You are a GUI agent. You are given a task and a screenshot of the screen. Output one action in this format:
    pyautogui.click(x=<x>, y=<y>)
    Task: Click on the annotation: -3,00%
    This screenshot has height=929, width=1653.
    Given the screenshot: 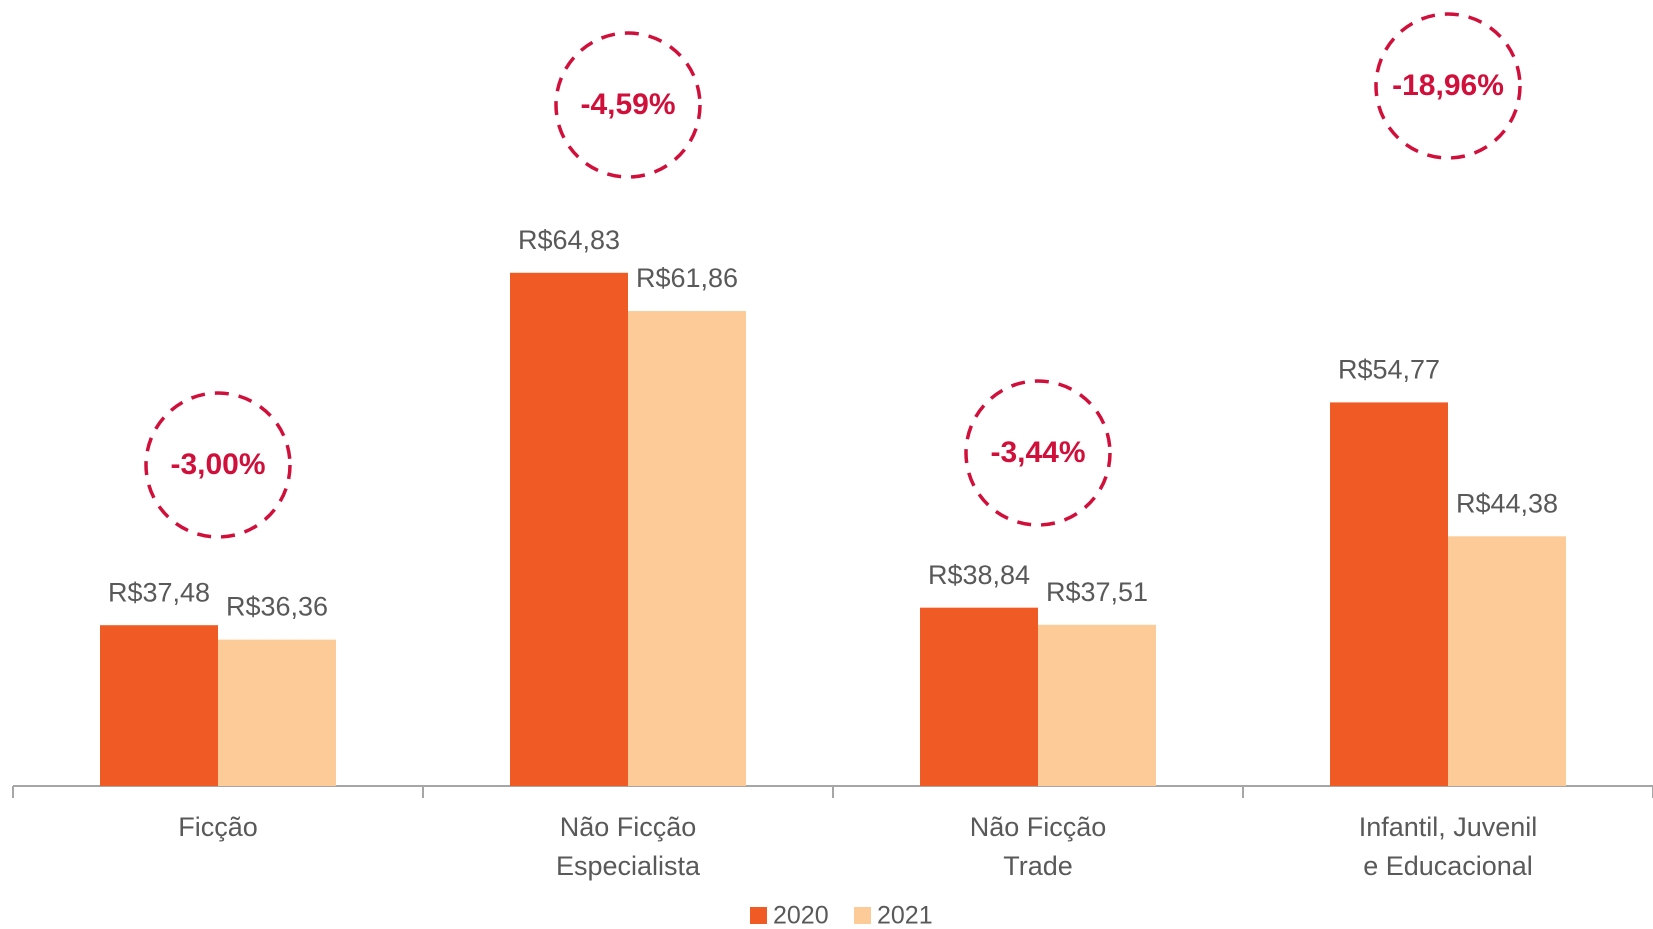 What is the action you would take?
    pyautogui.click(x=217, y=464)
    